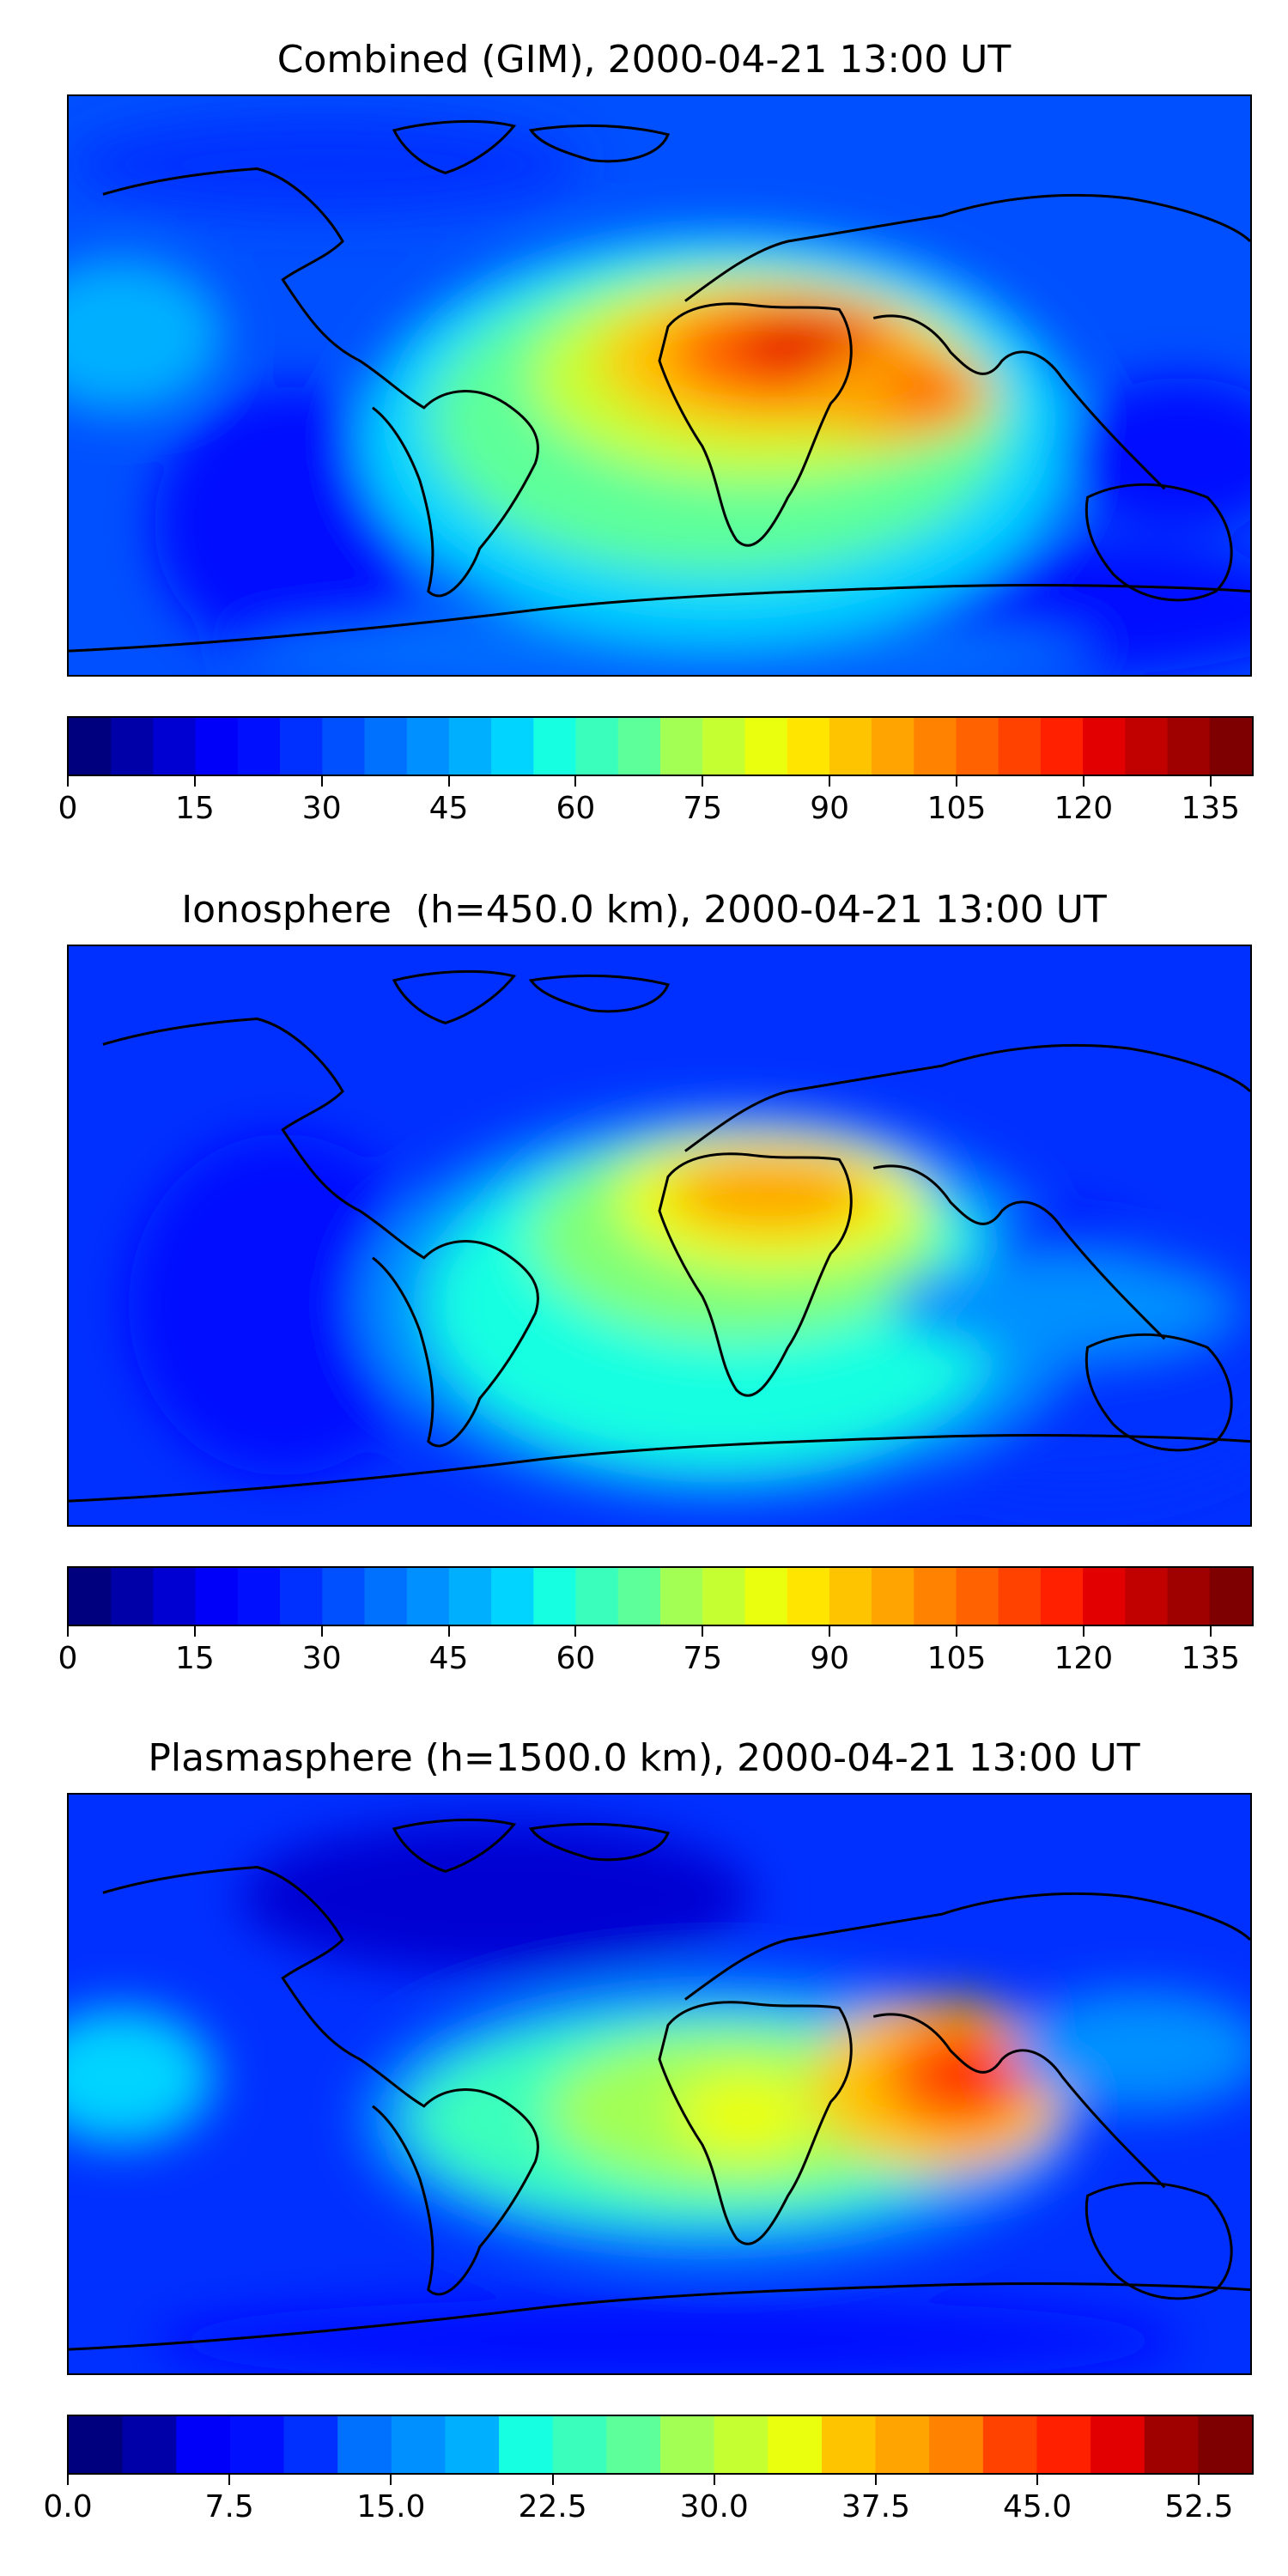  Describe the element at coordinates (1199, 2507) in the screenshot. I see `colorbar-tick-label: 52.5` at that location.